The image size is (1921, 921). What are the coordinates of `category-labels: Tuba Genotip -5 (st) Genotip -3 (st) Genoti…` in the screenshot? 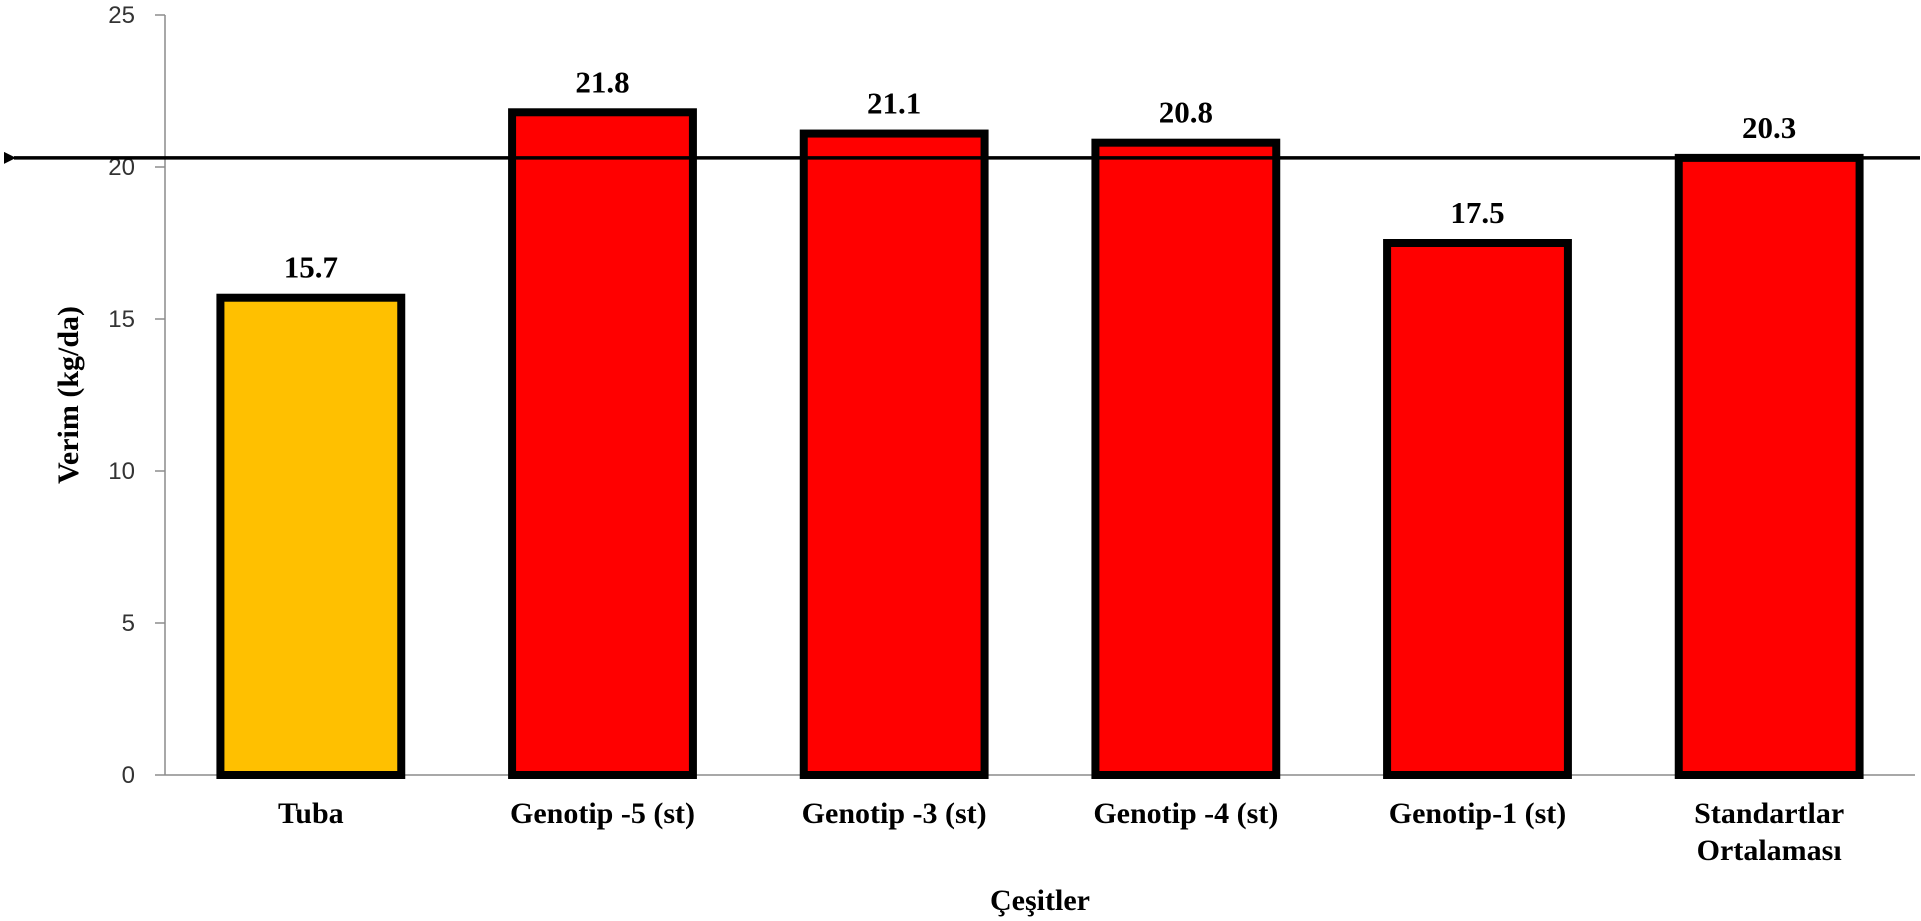 It's located at (1061, 832).